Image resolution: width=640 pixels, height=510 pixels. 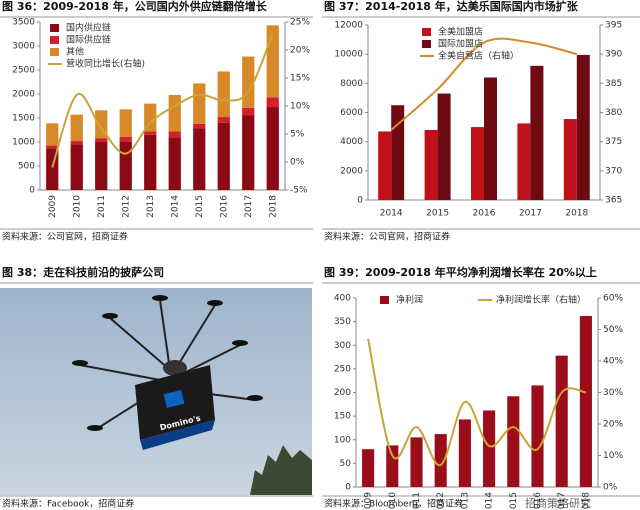 I want to click on source: 资料来源：Facebook，招商证券, so click(x=68, y=504).